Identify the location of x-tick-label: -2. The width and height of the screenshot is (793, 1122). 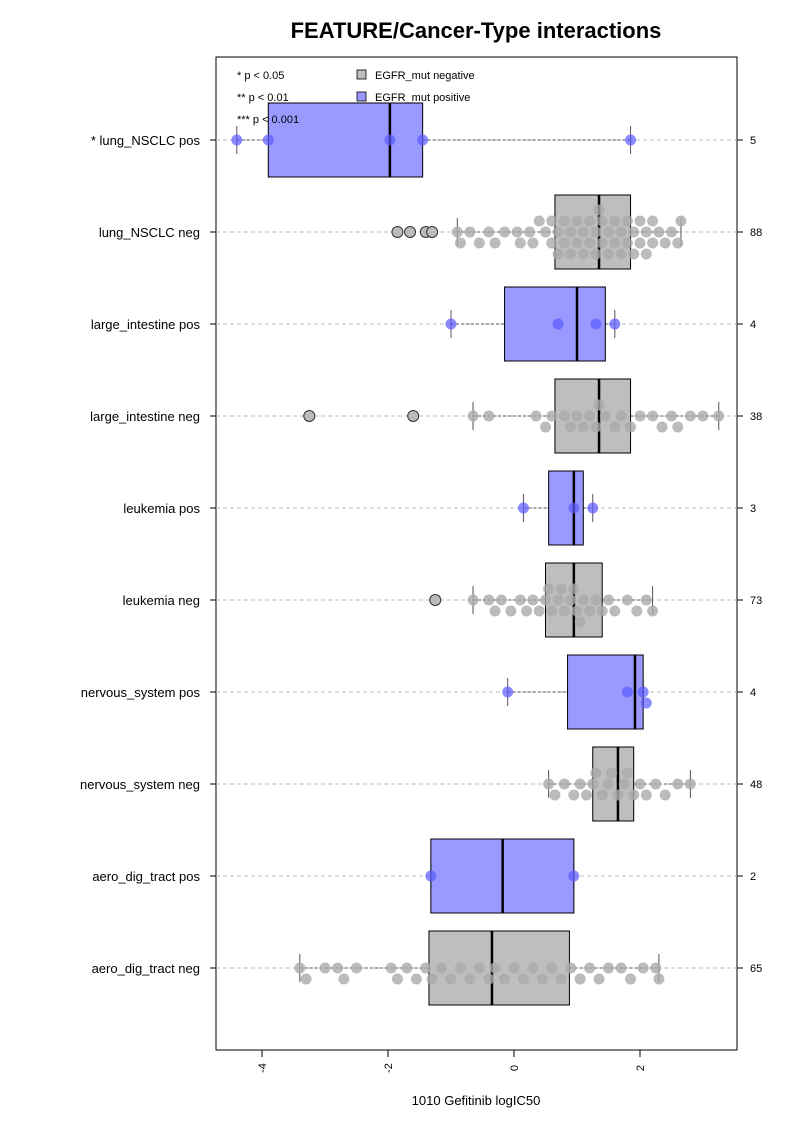
(389, 1068).